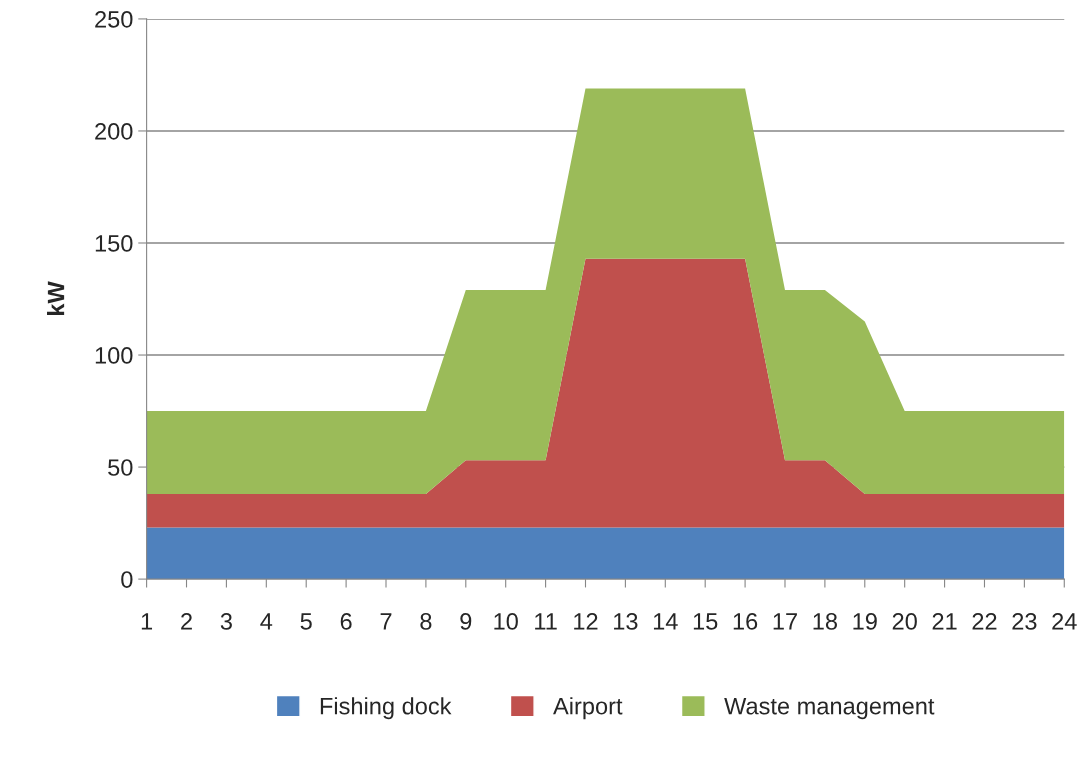  Describe the element at coordinates (588, 708) in the screenshot. I see `legend-label: Airport` at that location.